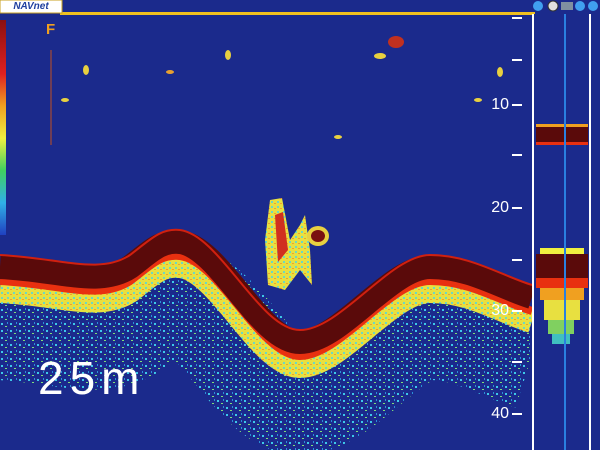 This screenshot has height=450, width=600. What do you see at coordinates (500, 104) in the screenshot?
I see `depth-label: 10` at bounding box center [500, 104].